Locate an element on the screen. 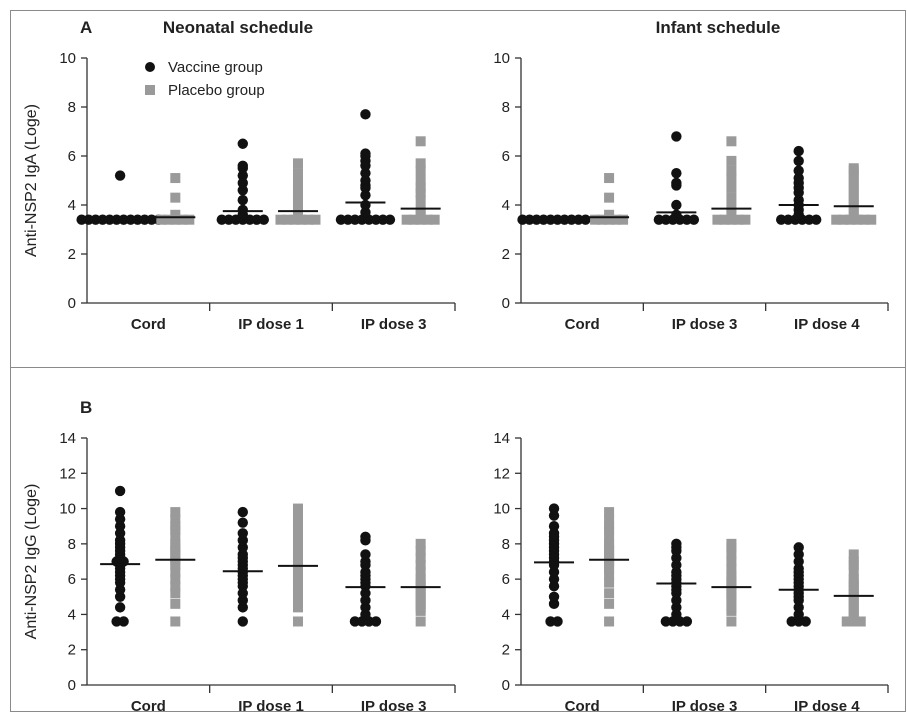 The image size is (907, 713). chart-title: Infant schedule is located at coordinates (718, 27).